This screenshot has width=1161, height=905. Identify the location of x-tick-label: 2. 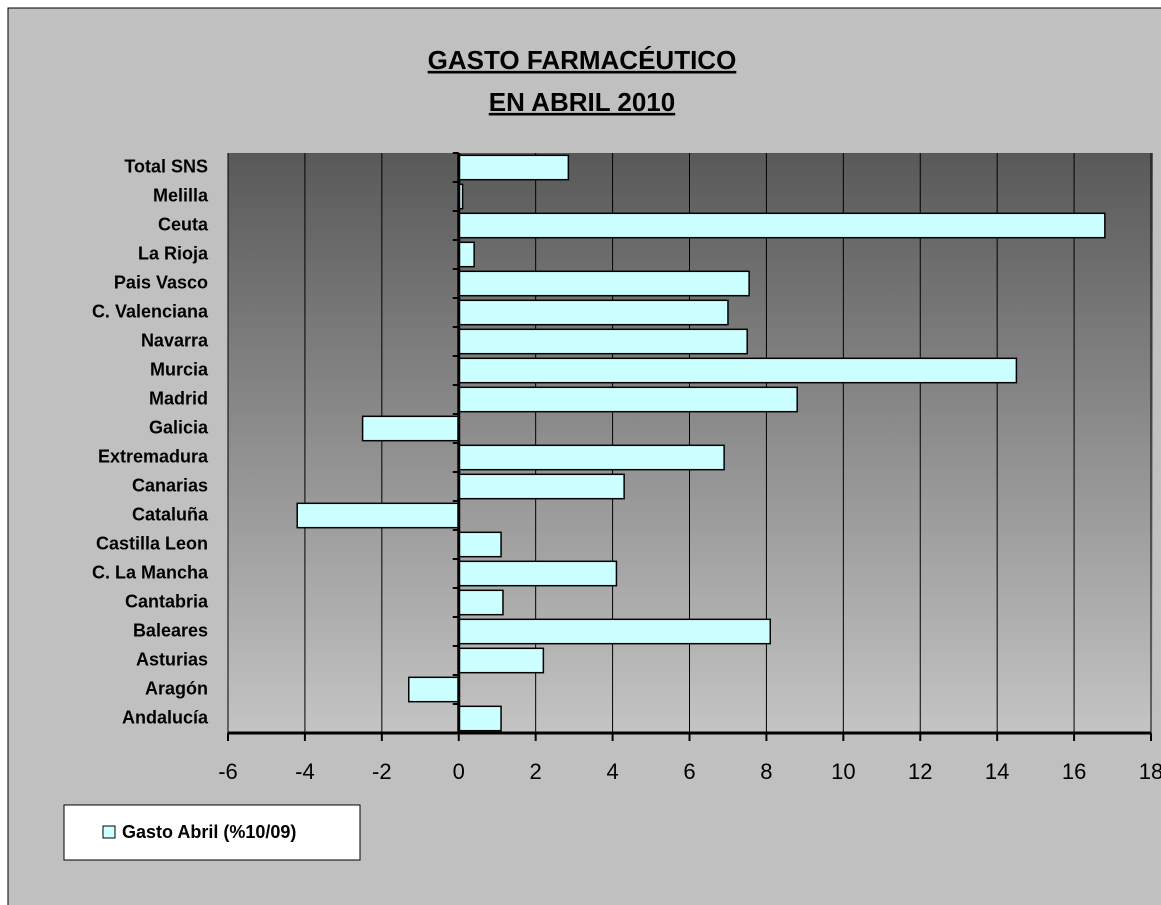
(536, 771).